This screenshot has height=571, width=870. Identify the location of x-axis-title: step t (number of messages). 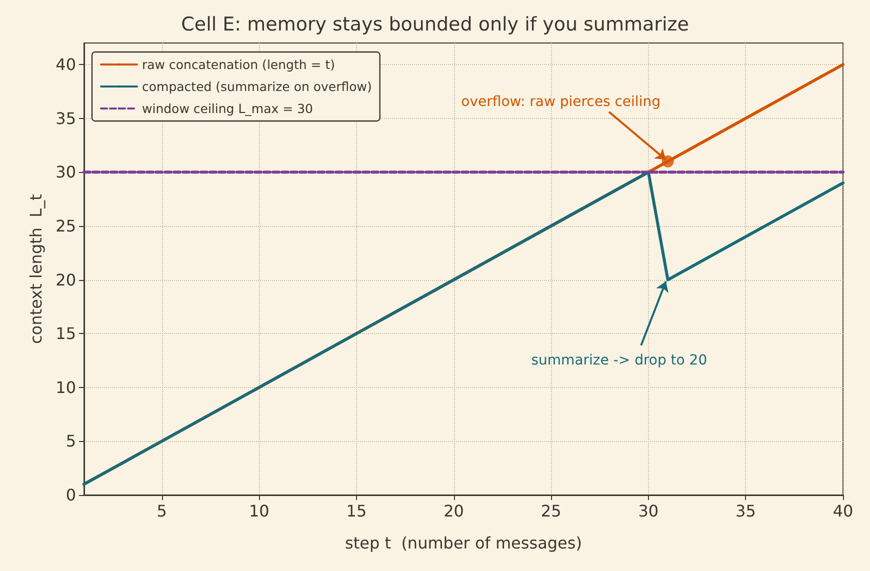
(463, 543).